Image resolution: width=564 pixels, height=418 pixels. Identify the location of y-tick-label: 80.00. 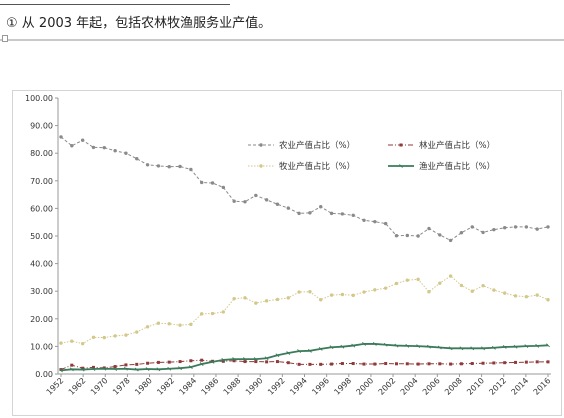
(41, 153).